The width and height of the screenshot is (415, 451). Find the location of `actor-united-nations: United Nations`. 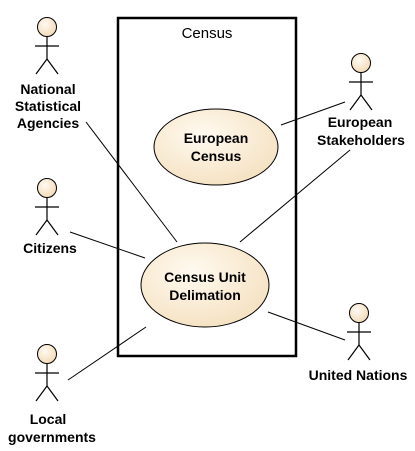

actor-united-nations: United Nations is located at coordinates (358, 342).